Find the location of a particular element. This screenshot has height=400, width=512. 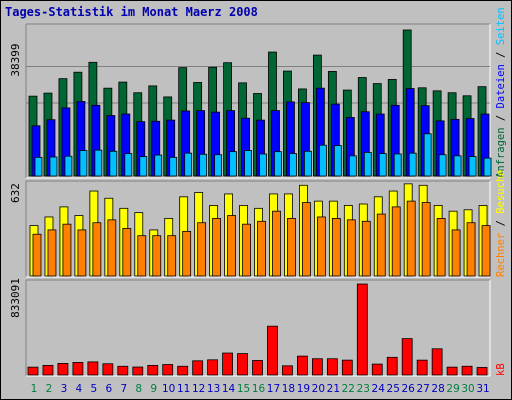

legend-label-part: kB is located at coordinates (501, 369).